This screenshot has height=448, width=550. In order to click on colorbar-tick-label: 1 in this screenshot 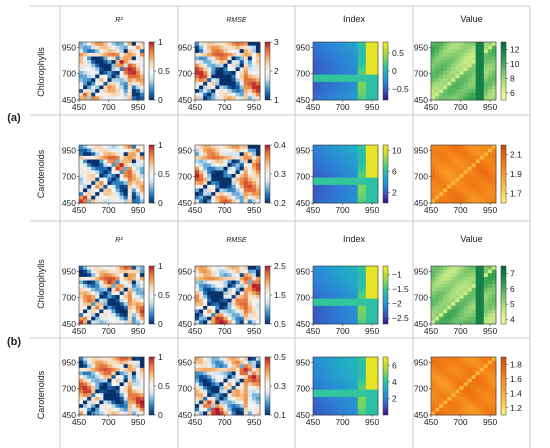, I will do `click(160, 357)`.